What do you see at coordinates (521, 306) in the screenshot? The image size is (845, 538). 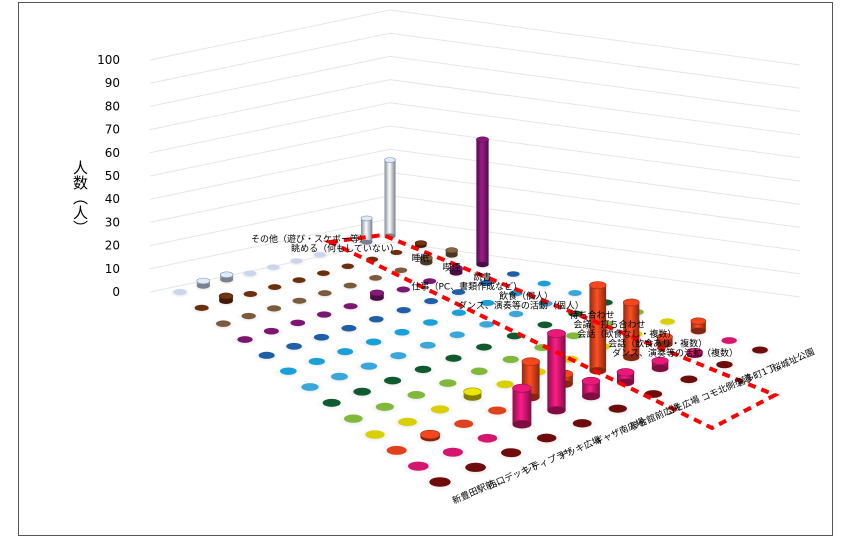 I see `category-label: ダンス、演奏等の活動（個人）` at bounding box center [521, 306].